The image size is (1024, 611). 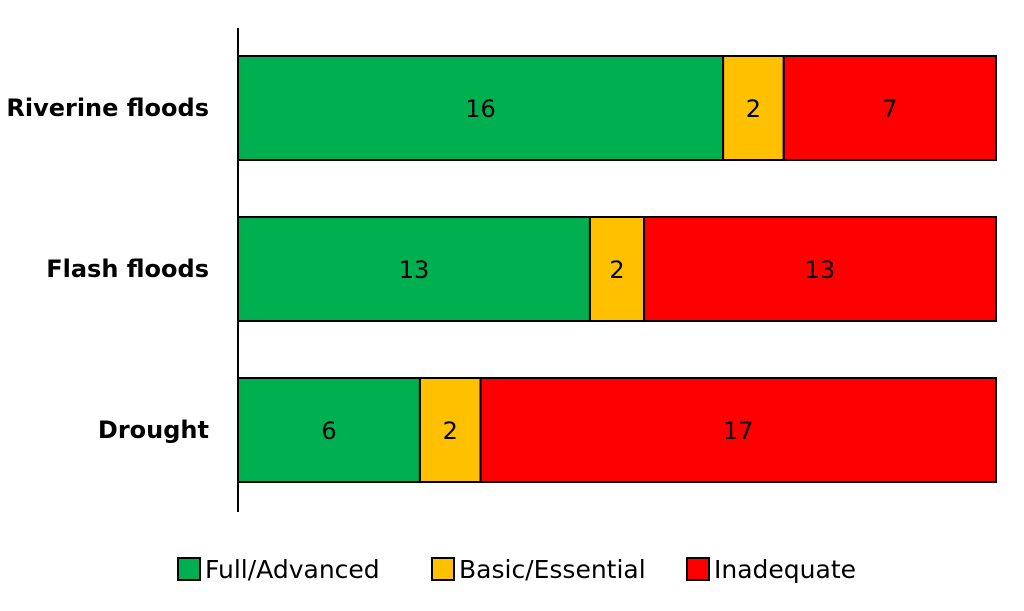 What do you see at coordinates (153, 430) in the screenshot?
I see `category-label-drought: Drought` at bounding box center [153, 430].